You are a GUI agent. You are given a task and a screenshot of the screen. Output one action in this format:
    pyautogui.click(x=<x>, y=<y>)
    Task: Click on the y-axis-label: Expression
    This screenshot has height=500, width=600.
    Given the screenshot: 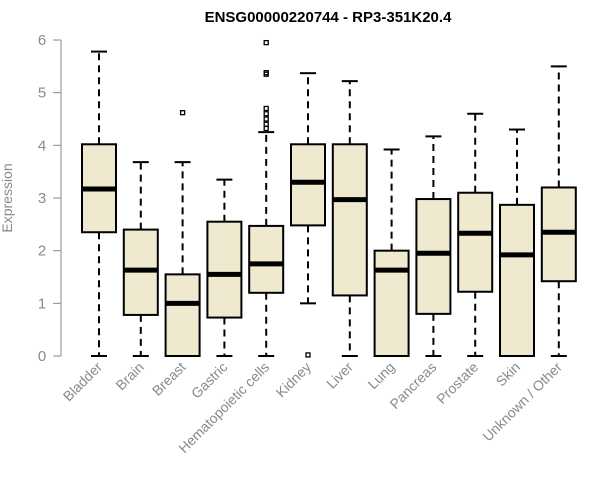 What is the action you would take?
    pyautogui.click(x=7, y=197)
    